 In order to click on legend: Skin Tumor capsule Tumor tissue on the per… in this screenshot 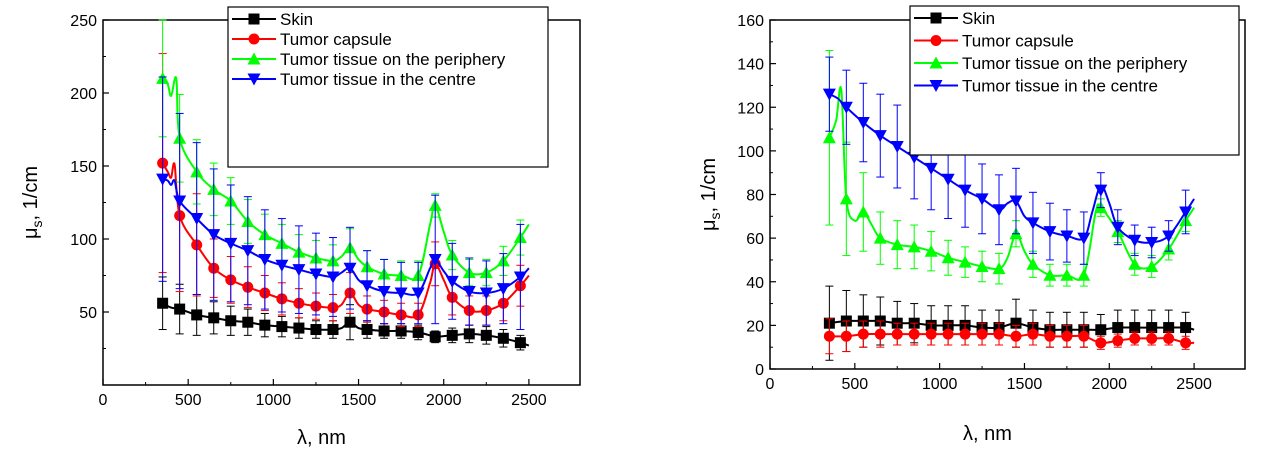, I will do `click(1074, 80)`.